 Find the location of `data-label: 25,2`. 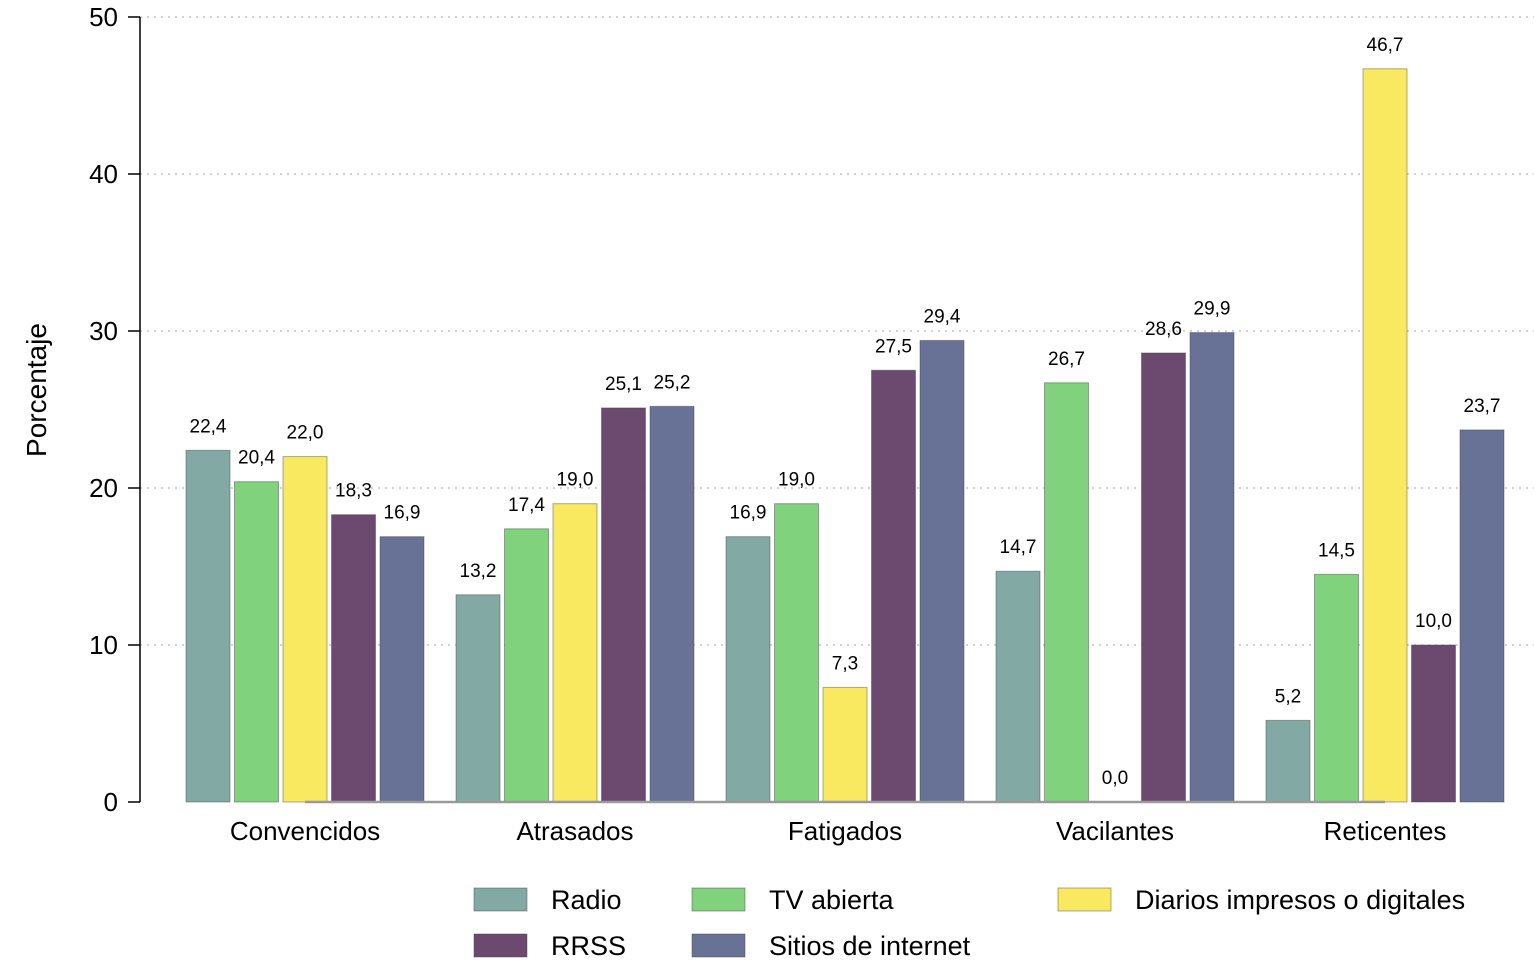

data-label: 25,2 is located at coordinates (672, 382).